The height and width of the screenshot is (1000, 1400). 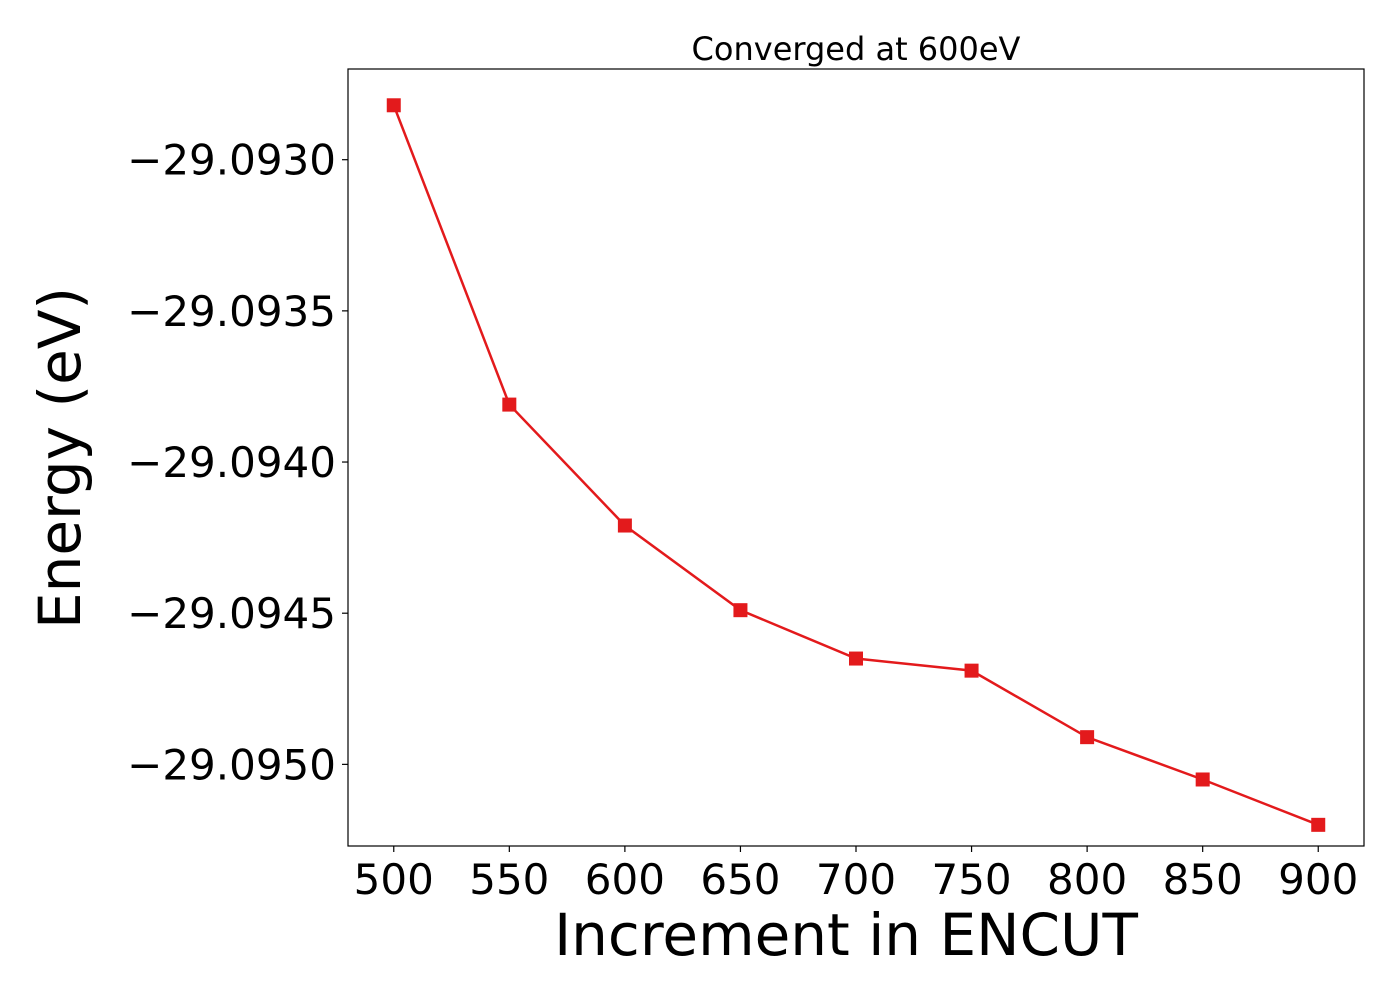 What do you see at coordinates (740, 879) in the screenshot?
I see `x-tick-label: 650` at bounding box center [740, 879].